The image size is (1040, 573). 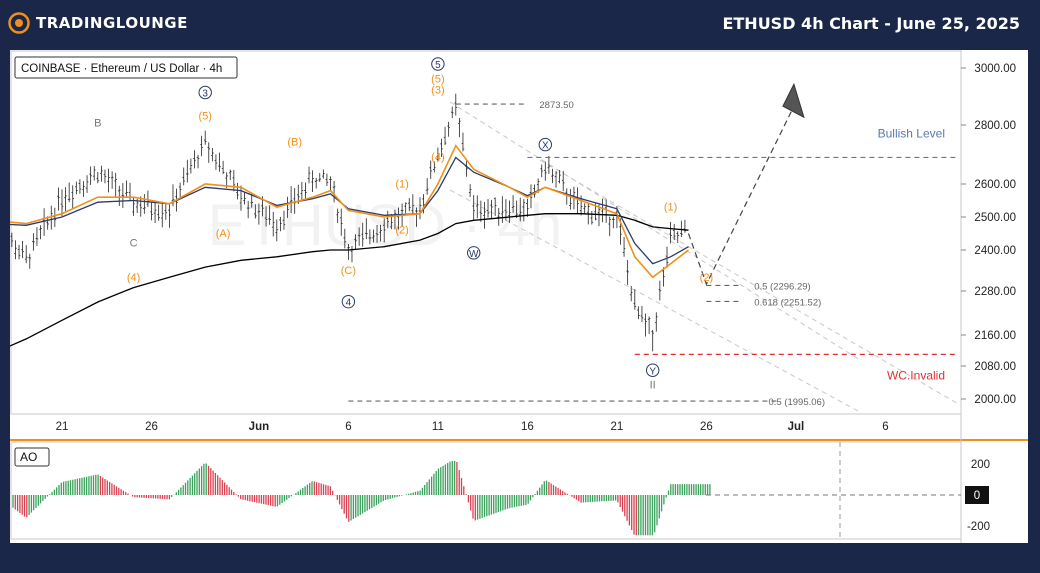 What do you see at coordinates (796, 402) in the screenshot?
I see `level-label: 0.5 (1995.06)` at bounding box center [796, 402].